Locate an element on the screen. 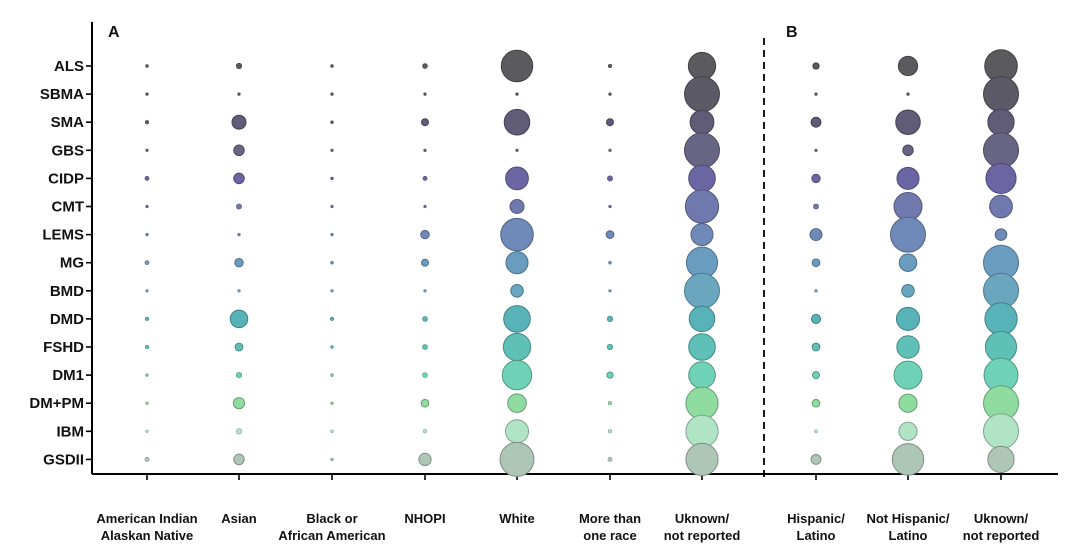 This screenshot has width=1080, height=560. row-label: BMD is located at coordinates (67, 291).